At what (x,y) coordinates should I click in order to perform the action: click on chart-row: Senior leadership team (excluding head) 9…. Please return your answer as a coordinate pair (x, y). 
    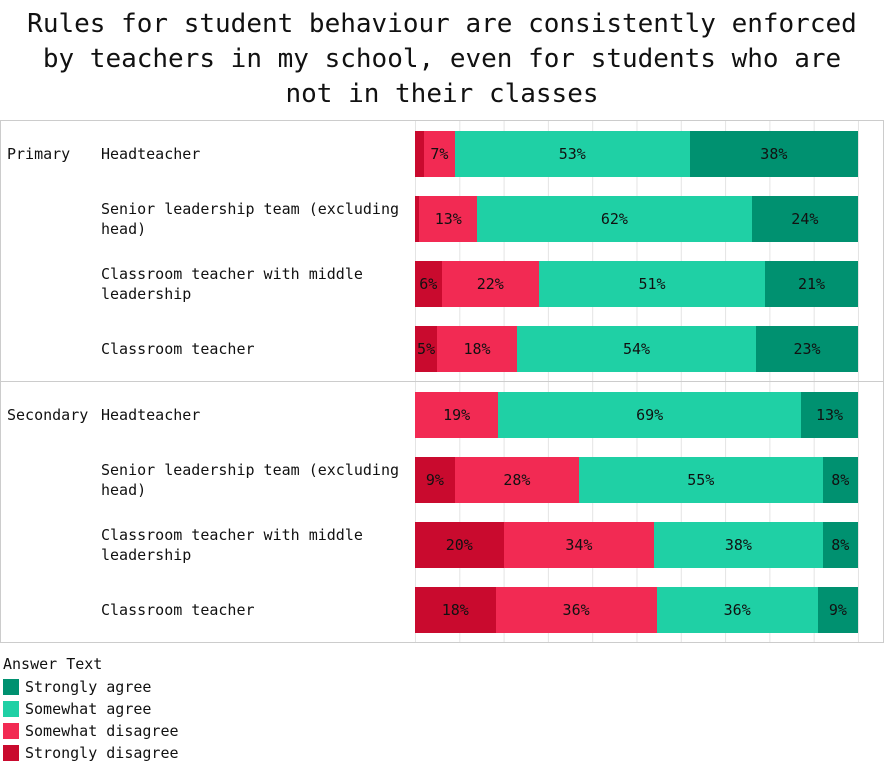
    Looking at the image, I should click on (442, 479).